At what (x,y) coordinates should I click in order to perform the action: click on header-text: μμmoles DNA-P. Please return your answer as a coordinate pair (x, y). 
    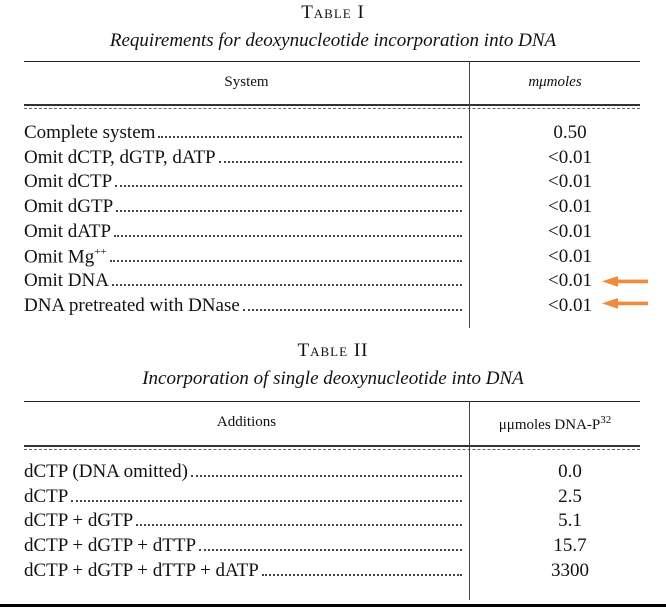
    Looking at the image, I should click on (549, 425).